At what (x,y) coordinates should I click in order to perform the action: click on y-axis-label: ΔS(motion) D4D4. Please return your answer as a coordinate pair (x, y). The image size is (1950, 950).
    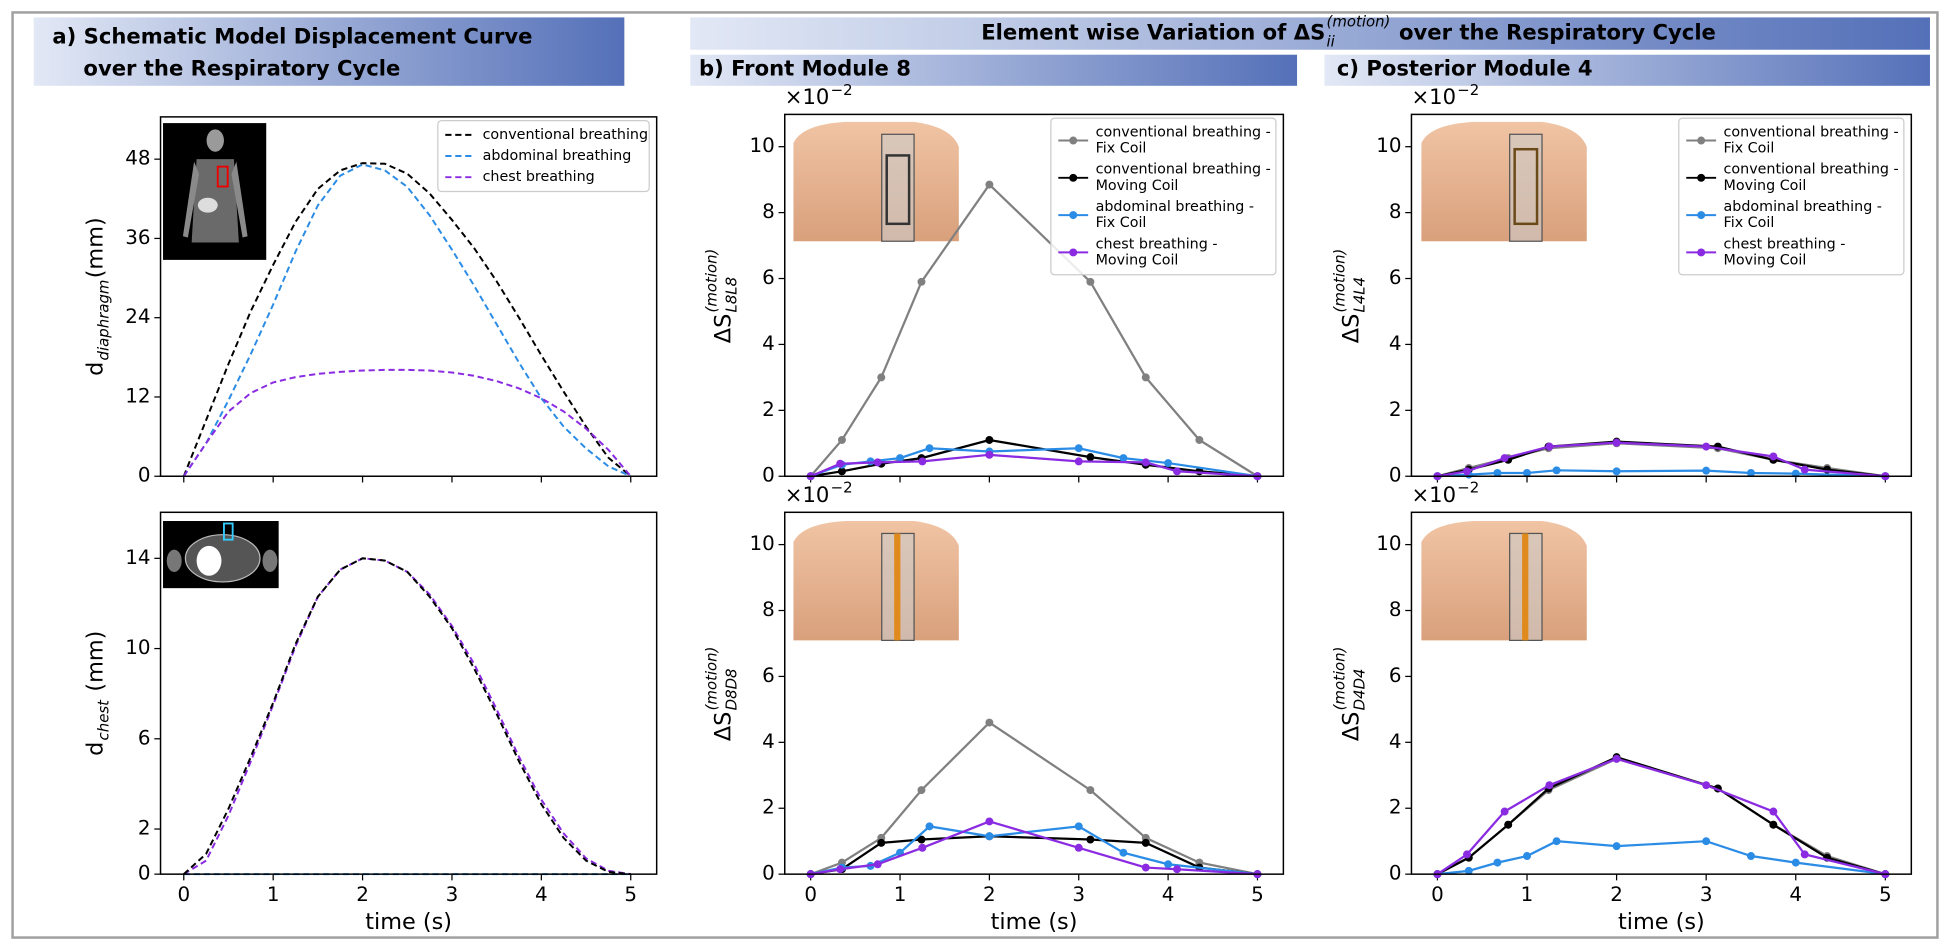
    Looking at the image, I should click on (1350, 694).